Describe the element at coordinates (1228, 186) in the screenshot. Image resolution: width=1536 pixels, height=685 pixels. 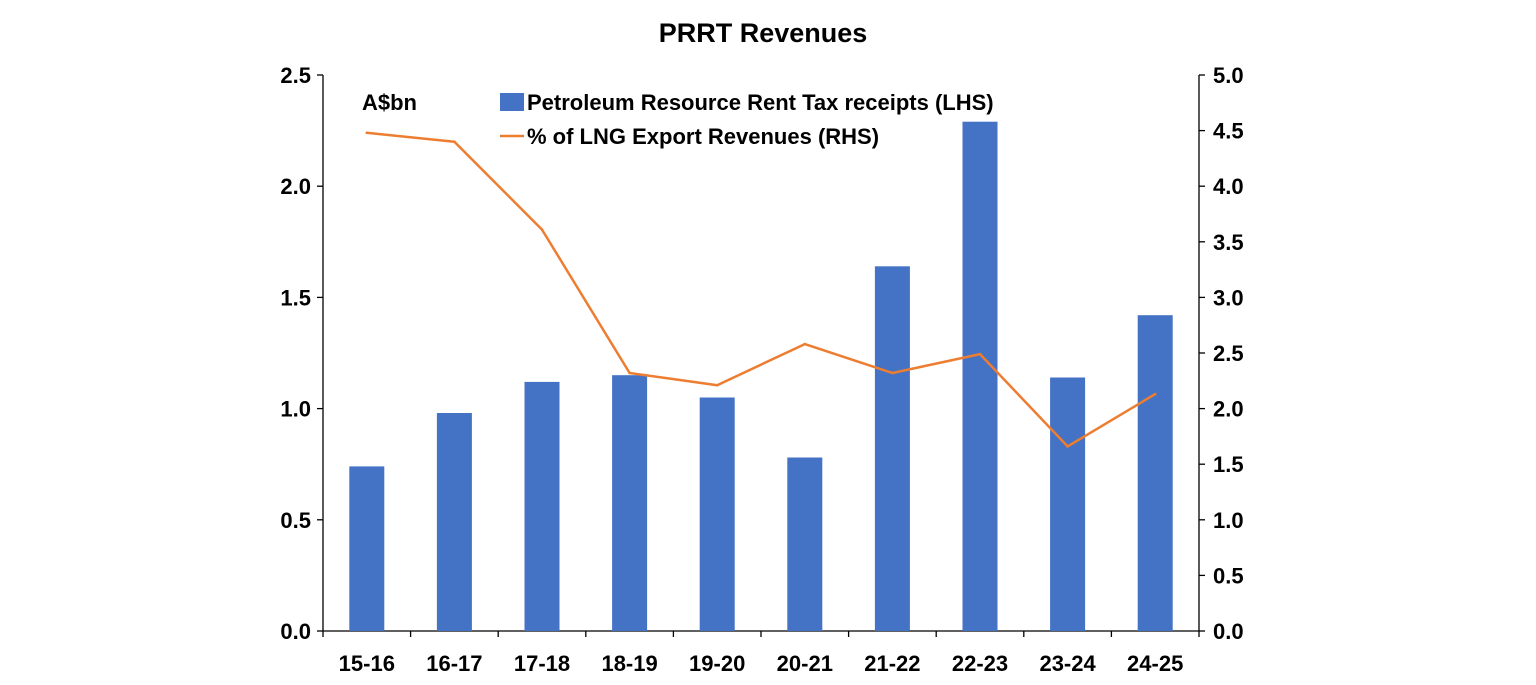
I see `right-tick-label: 4.0` at that location.